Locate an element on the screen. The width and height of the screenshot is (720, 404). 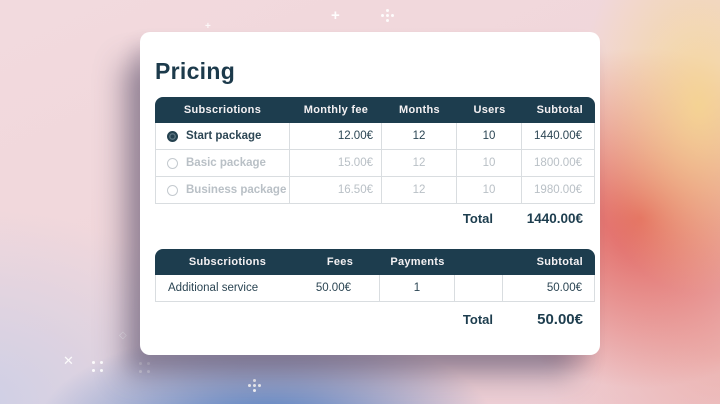
radio-start-package is located at coordinates (172, 136).